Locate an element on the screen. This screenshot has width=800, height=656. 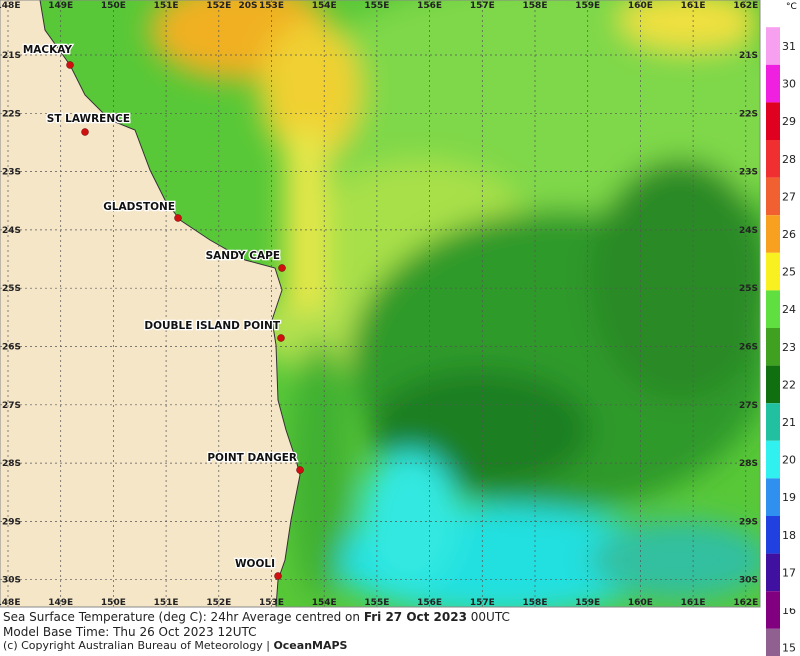
lat-label-left: 28S is located at coordinates (11, 464).